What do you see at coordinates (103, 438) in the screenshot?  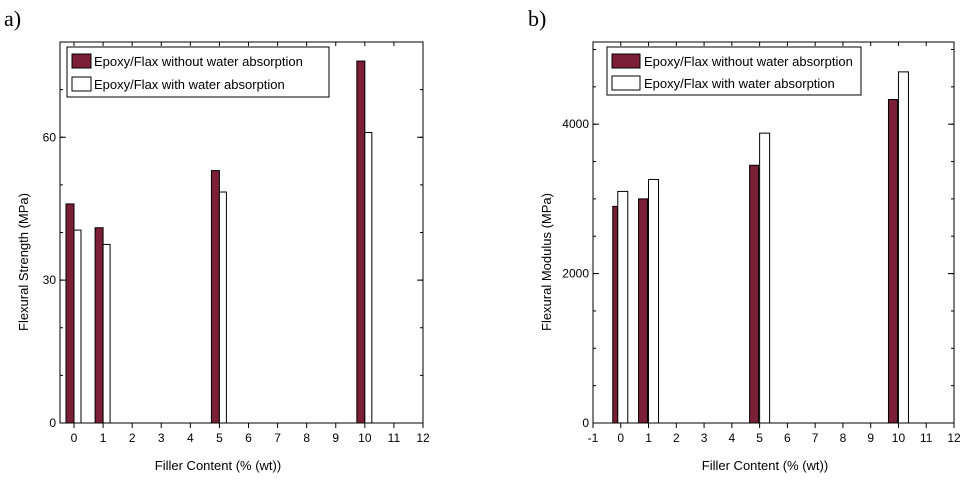 I see `x-tick-label-a-1: 1` at bounding box center [103, 438].